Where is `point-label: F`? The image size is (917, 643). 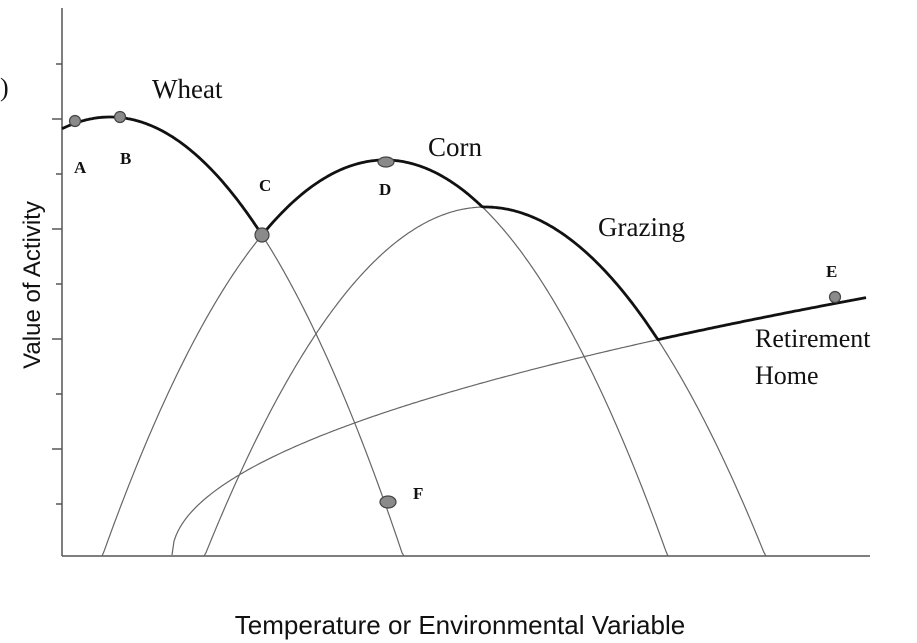
point-label: F is located at coordinates (418, 493).